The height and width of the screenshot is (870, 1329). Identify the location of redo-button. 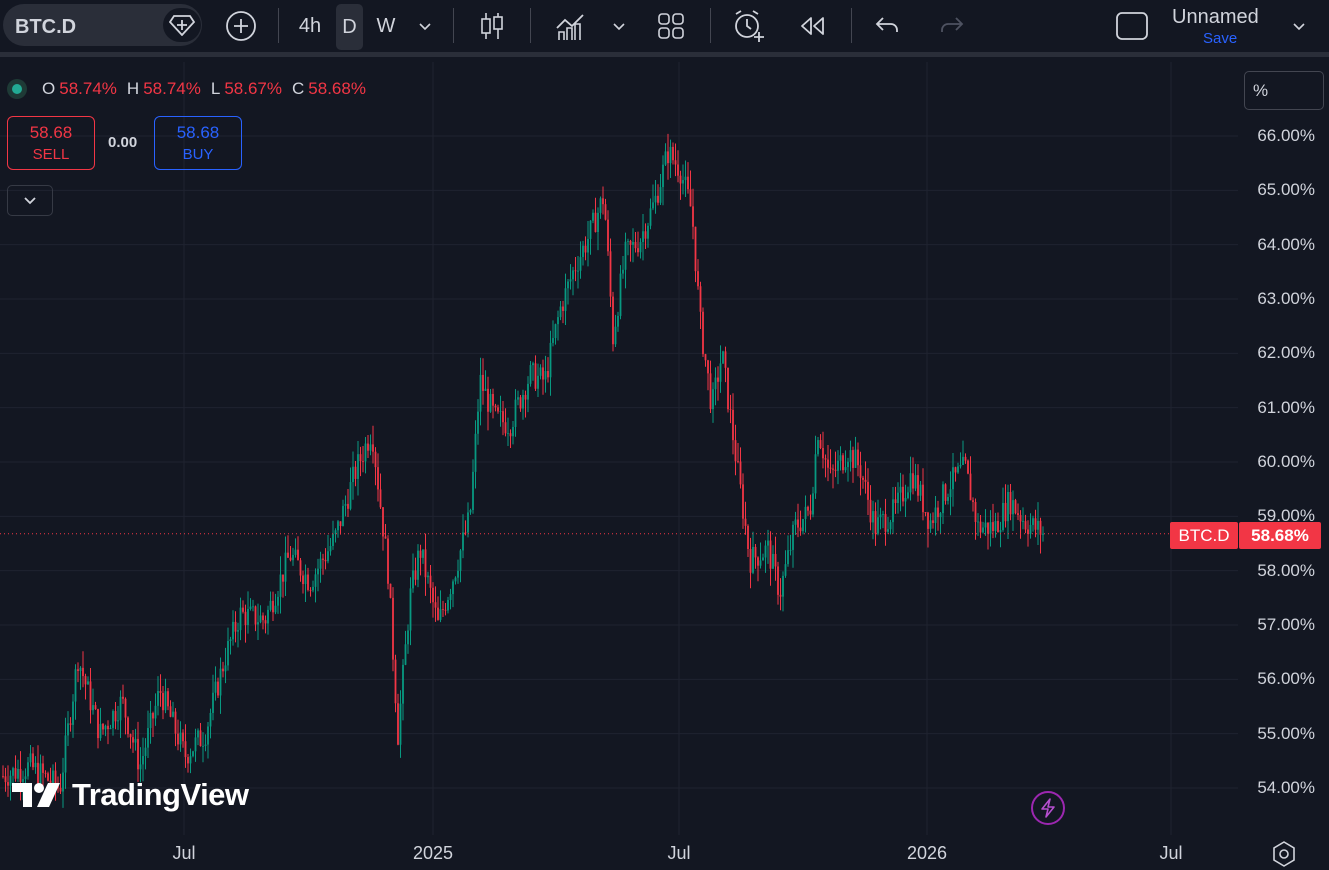
(951, 26).